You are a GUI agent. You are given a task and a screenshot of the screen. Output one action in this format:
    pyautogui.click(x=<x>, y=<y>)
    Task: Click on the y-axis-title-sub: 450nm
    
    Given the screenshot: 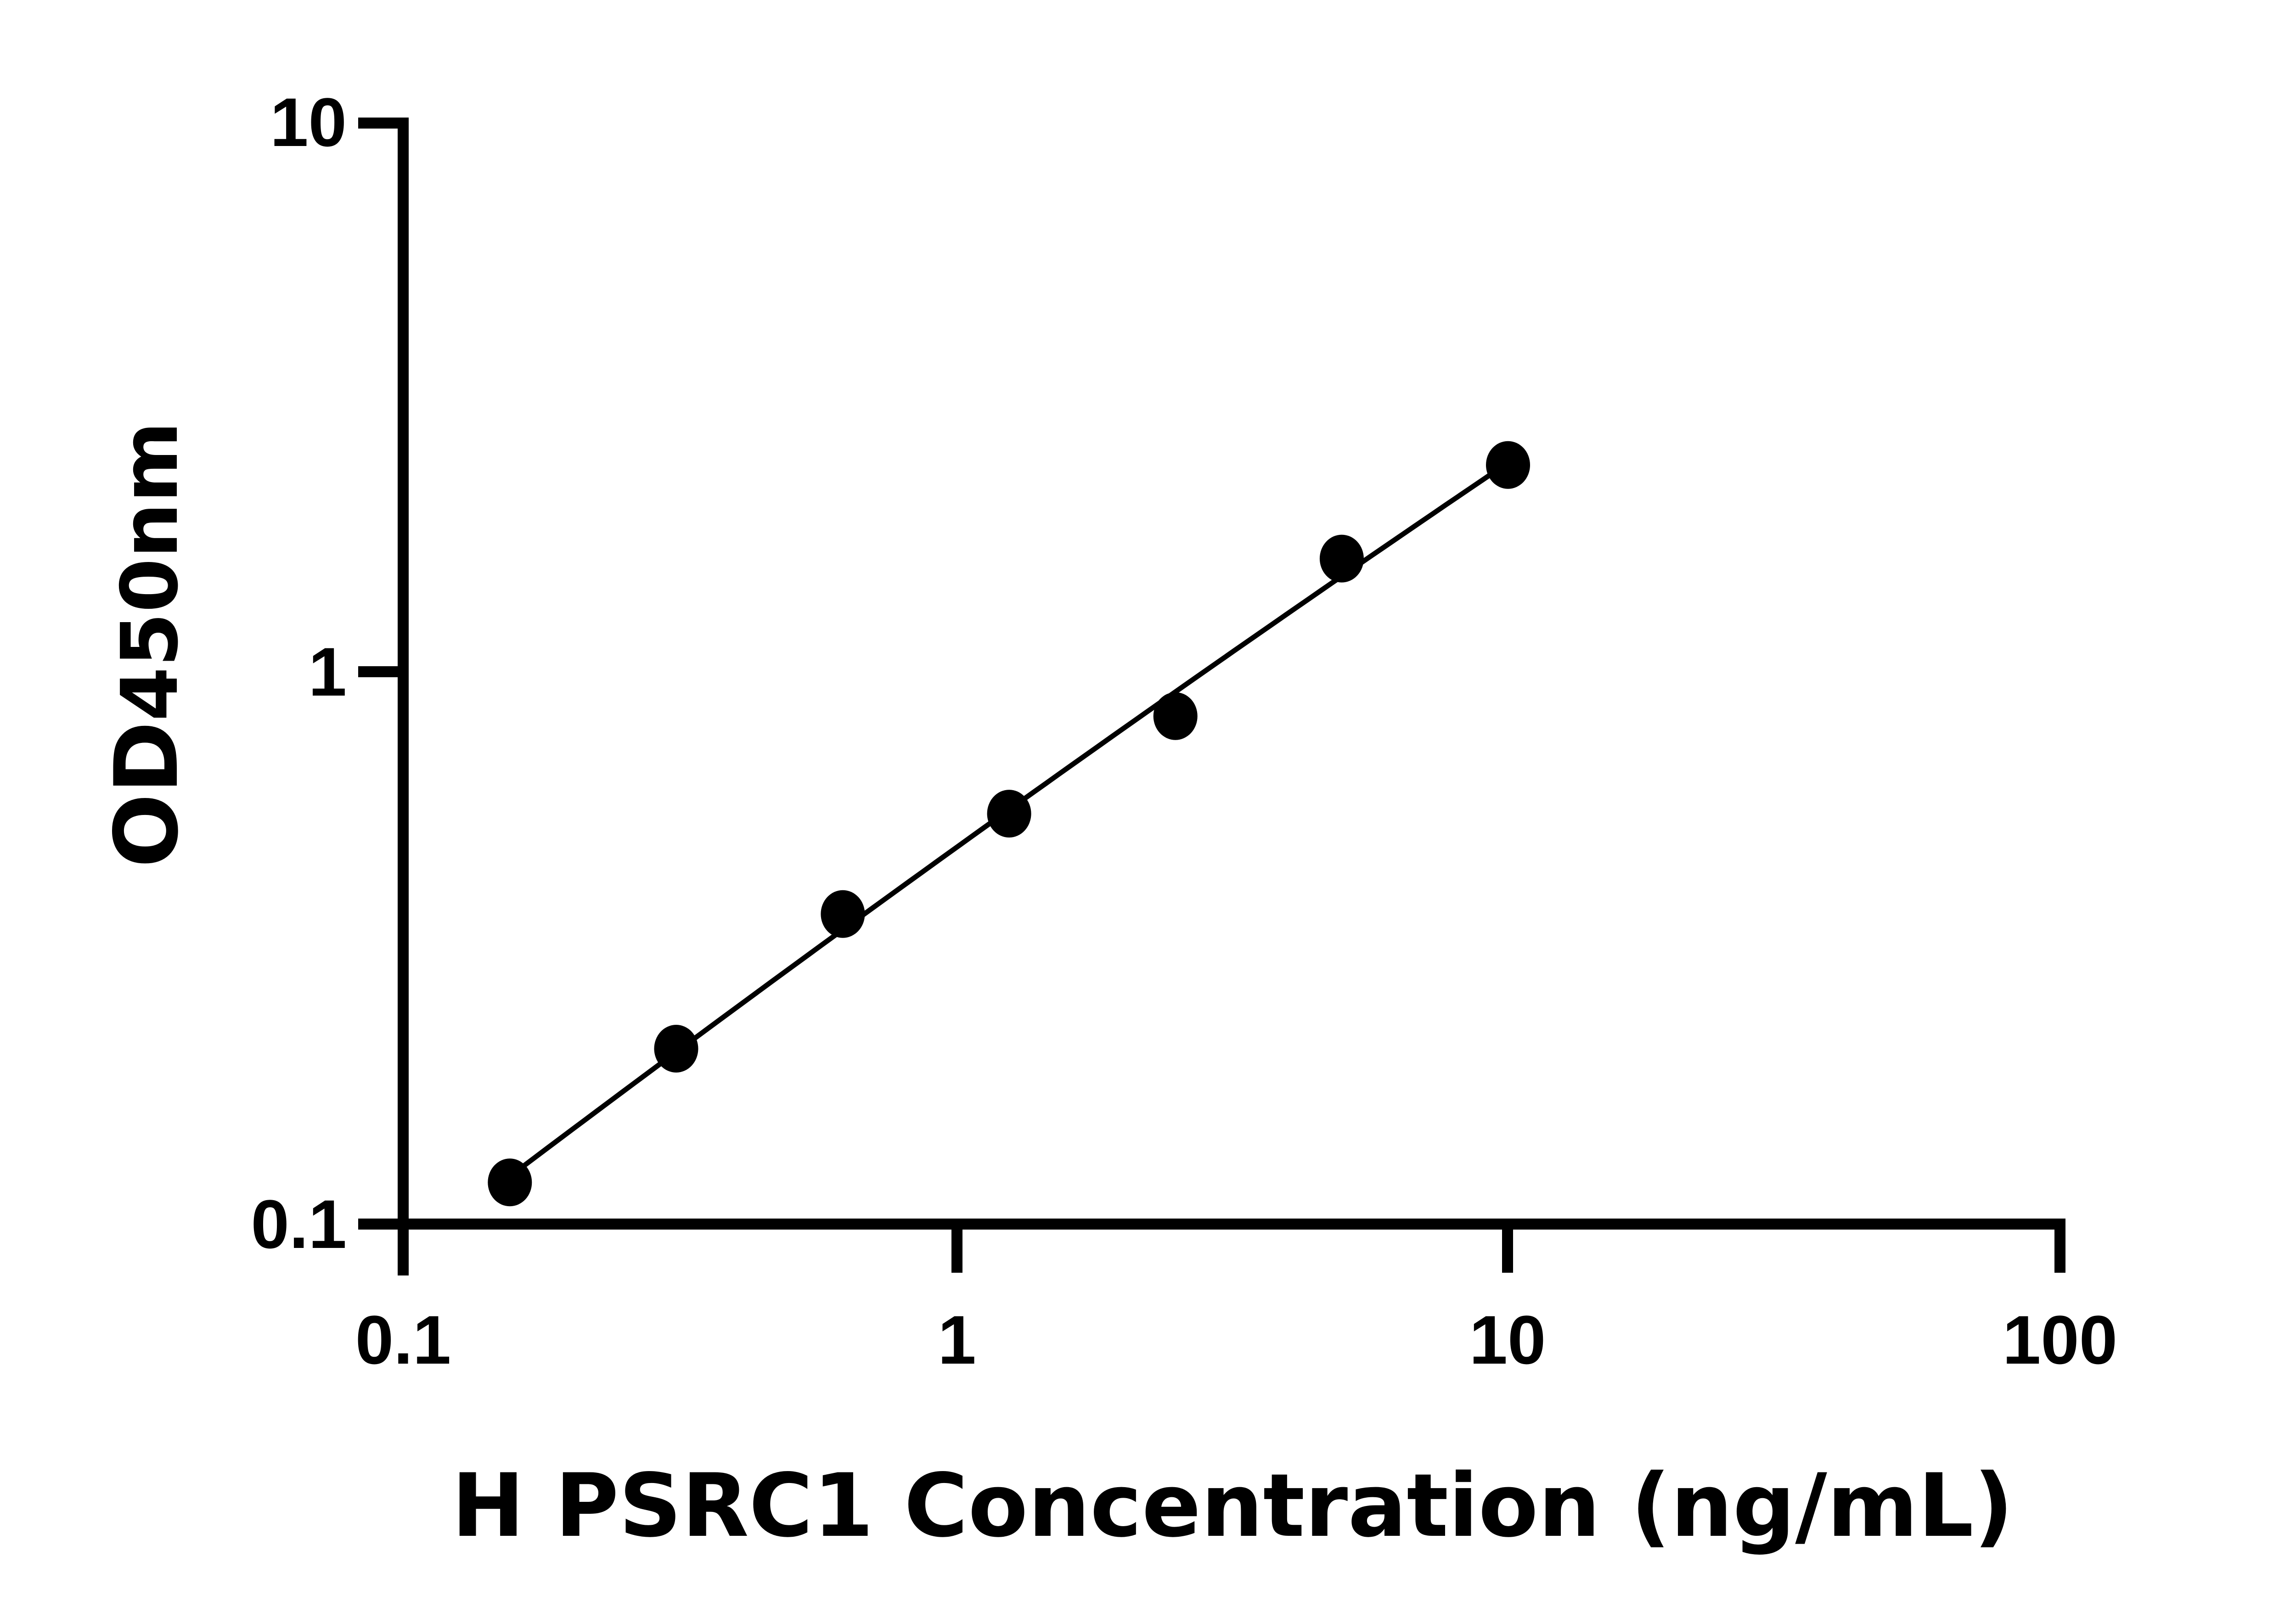 What is the action you would take?
    pyautogui.click(x=150, y=571)
    